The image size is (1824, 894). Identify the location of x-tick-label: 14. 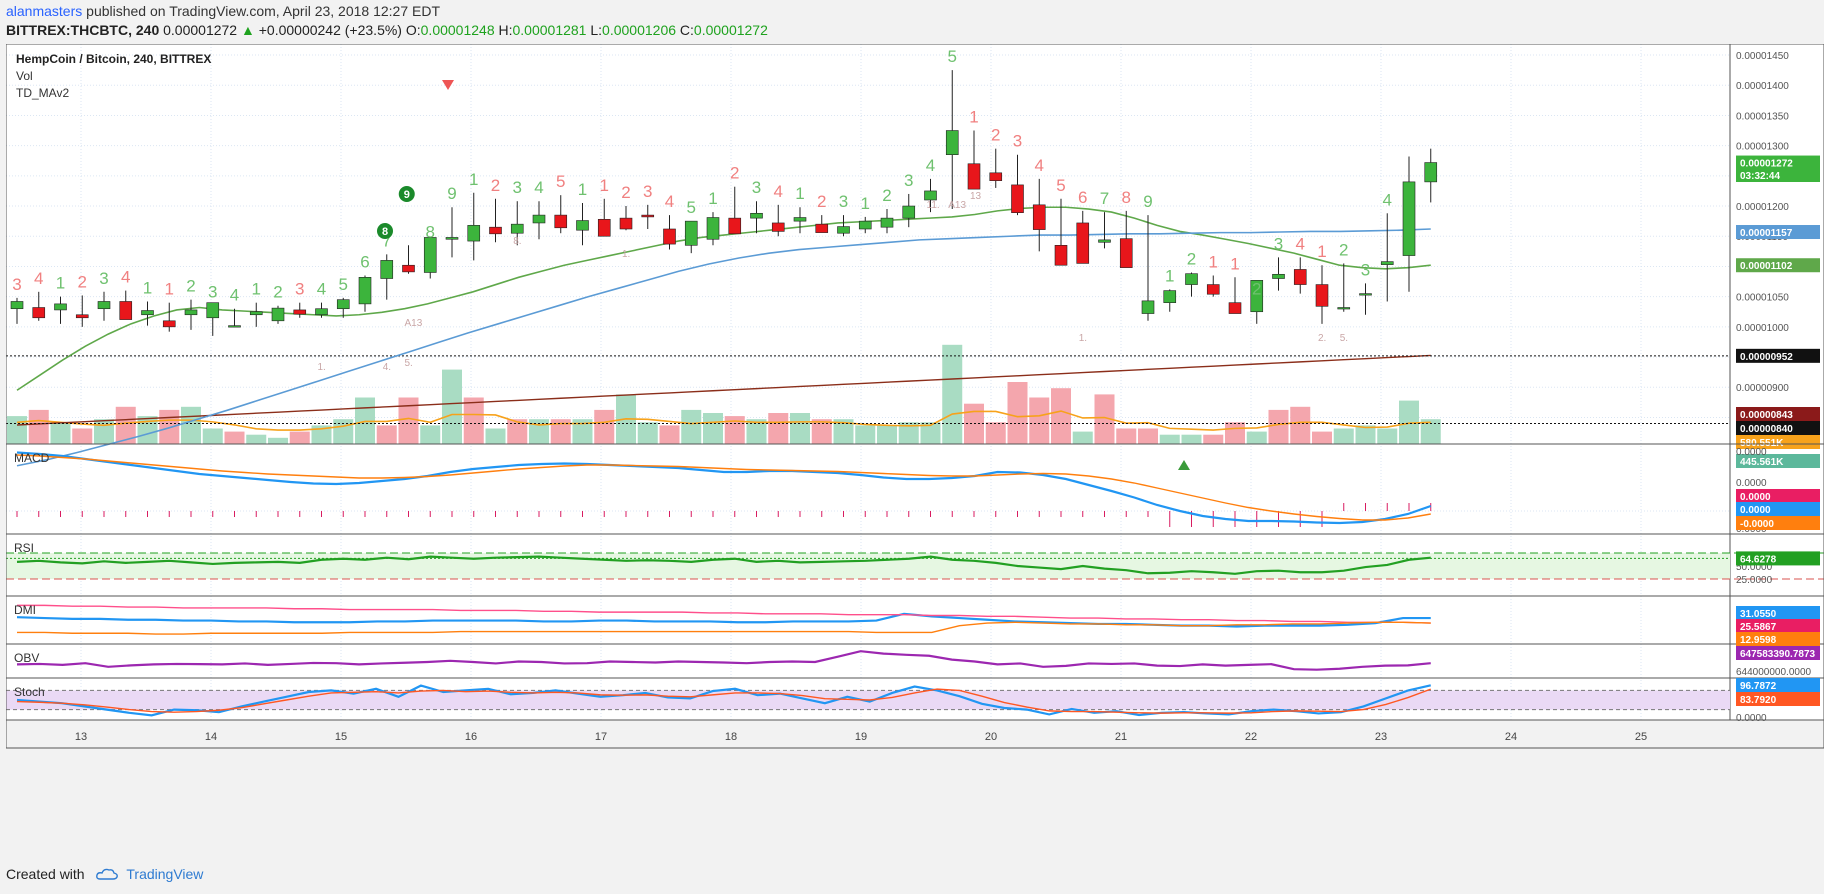
(211, 737).